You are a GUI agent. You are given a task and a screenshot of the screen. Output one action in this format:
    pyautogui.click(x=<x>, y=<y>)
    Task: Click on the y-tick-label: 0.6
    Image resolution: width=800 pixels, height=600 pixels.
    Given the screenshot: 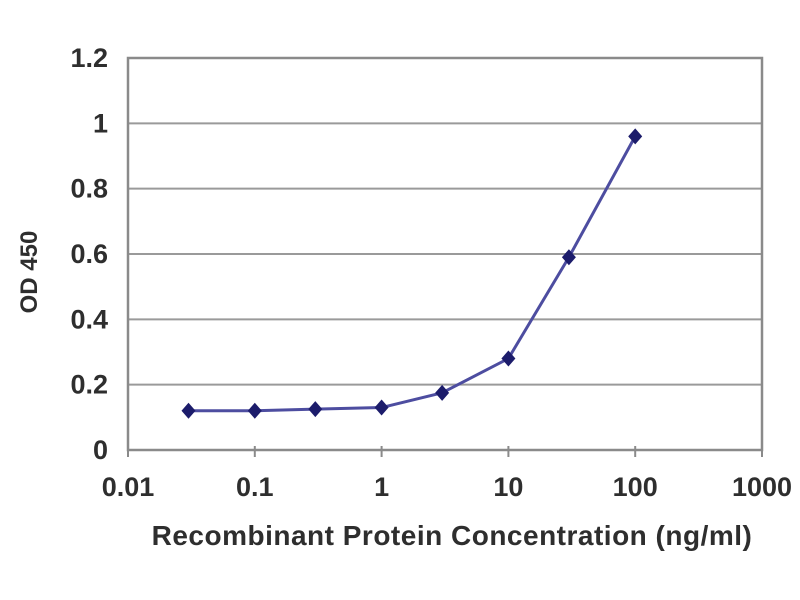 What is the action you would take?
    pyautogui.click(x=89, y=254)
    